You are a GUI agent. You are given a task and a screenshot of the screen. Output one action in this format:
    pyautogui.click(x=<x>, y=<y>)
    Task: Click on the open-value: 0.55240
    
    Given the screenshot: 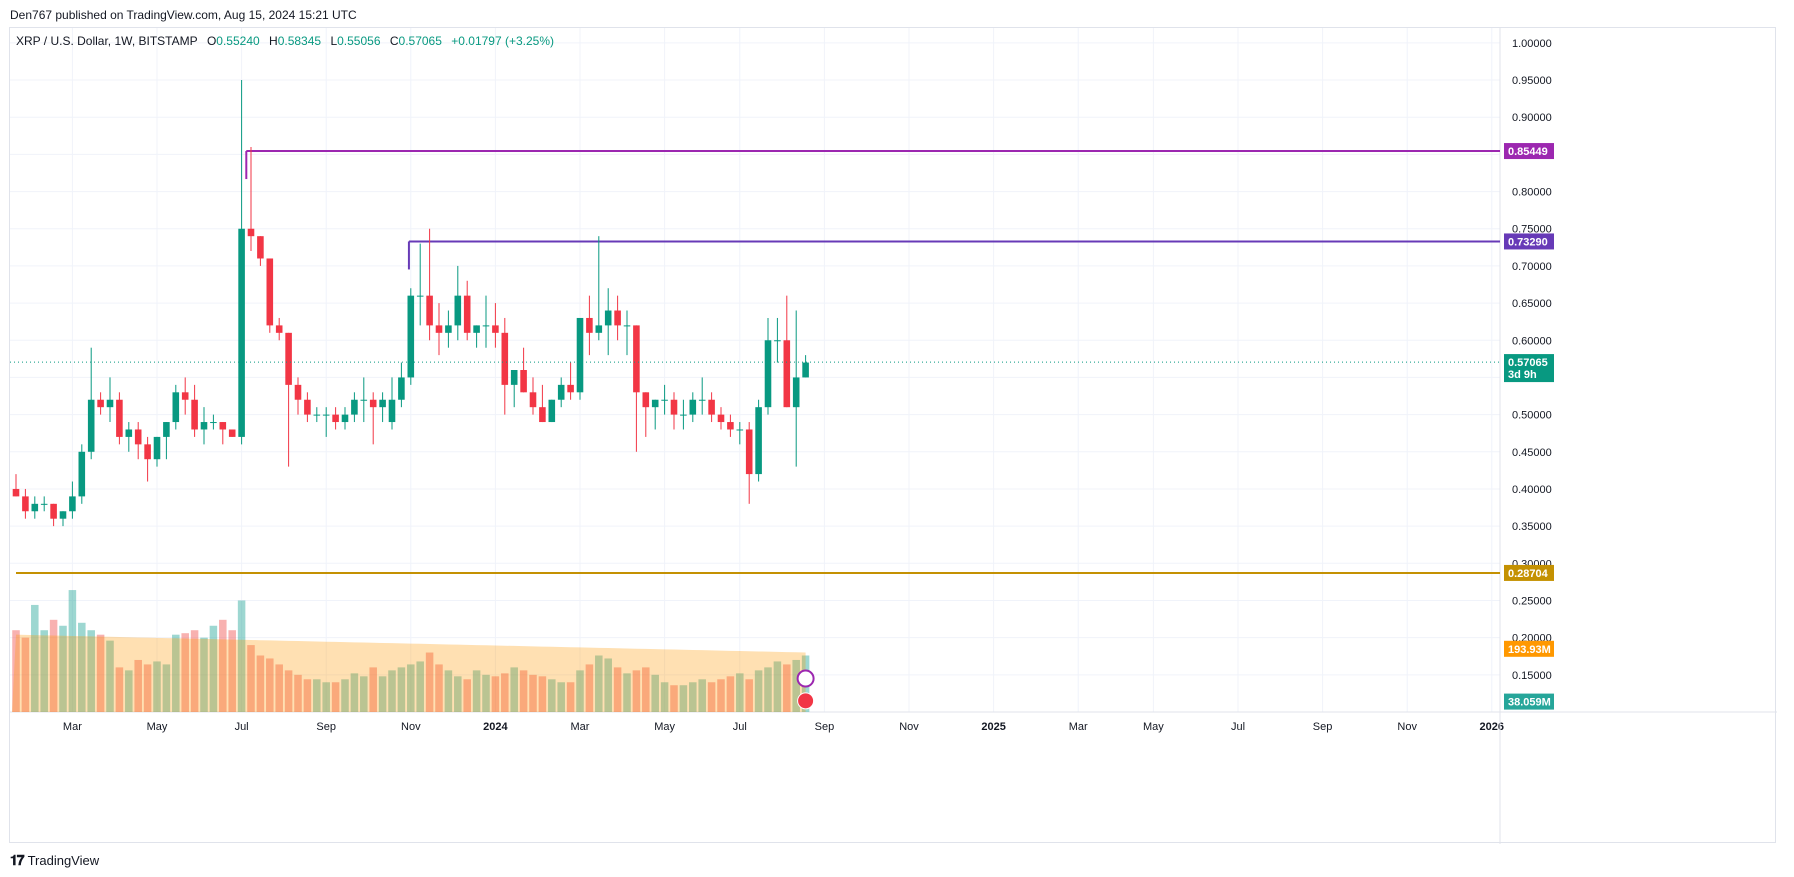 What is the action you would take?
    pyautogui.click(x=238, y=41)
    